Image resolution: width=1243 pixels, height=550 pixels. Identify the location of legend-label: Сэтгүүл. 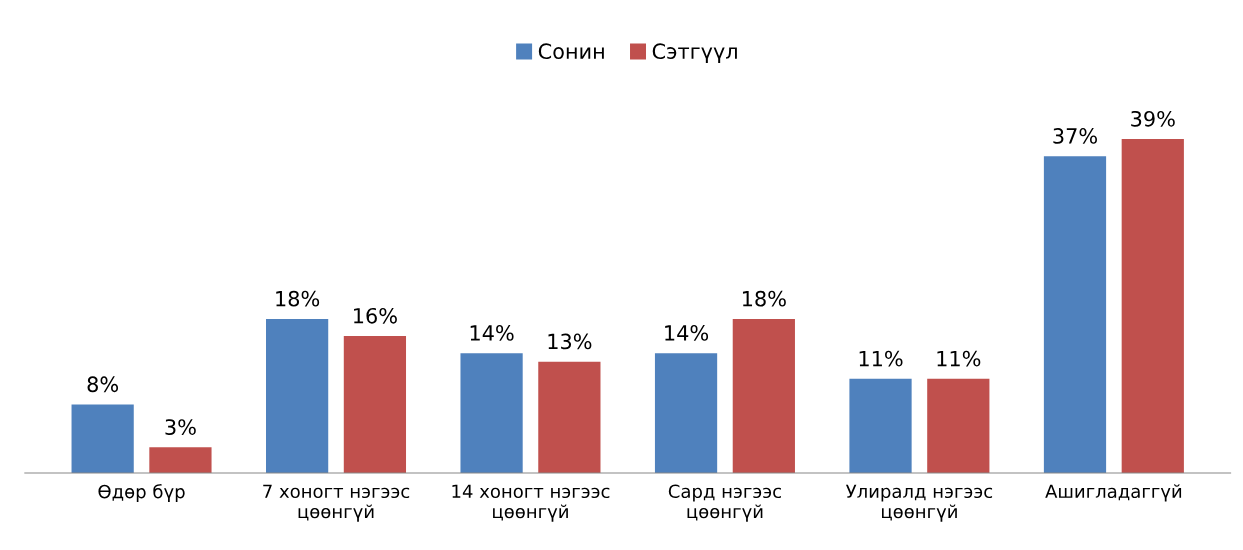
(694, 53).